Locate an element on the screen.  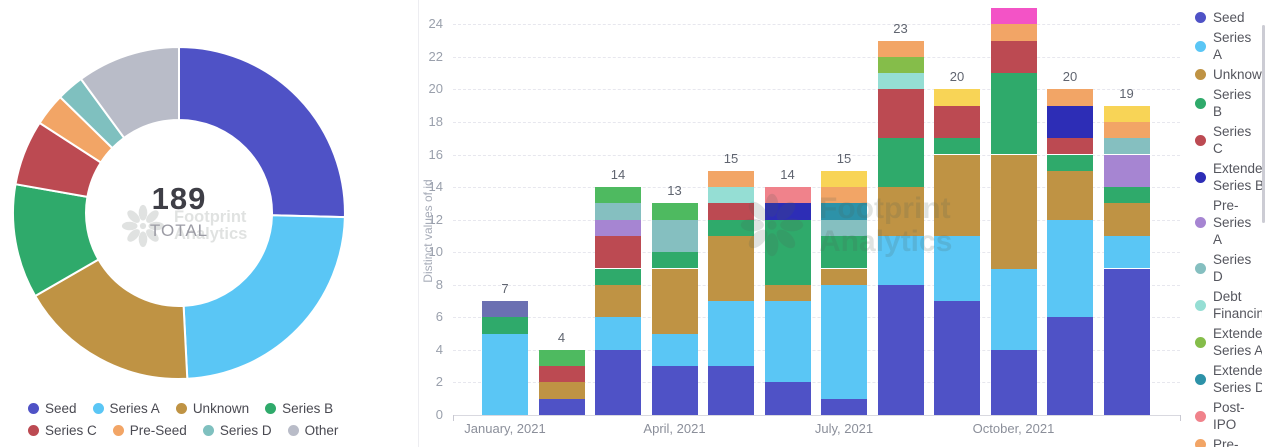
bar-segment-nov-2021-series-b is located at coordinates (1070, 162).